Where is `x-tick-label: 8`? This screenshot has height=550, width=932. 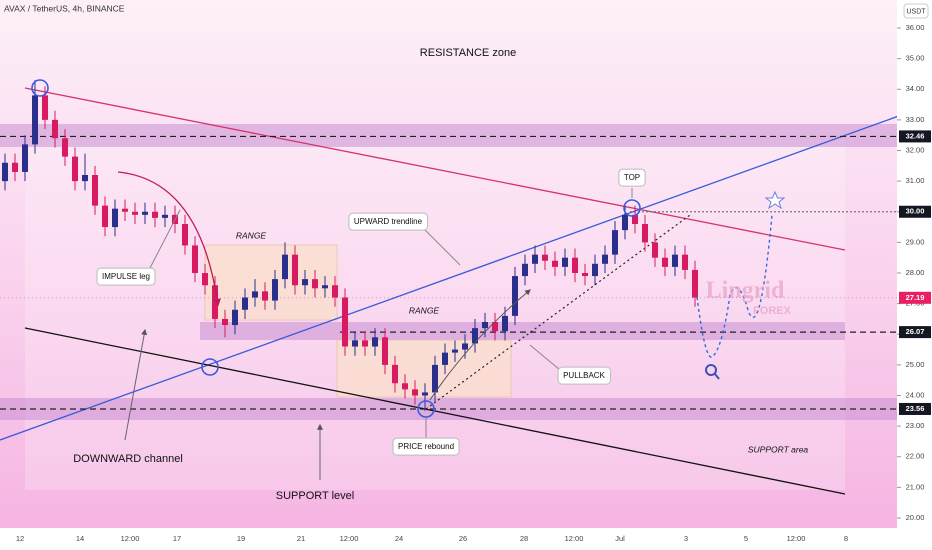 x-tick-label: 8 is located at coordinates (846, 538).